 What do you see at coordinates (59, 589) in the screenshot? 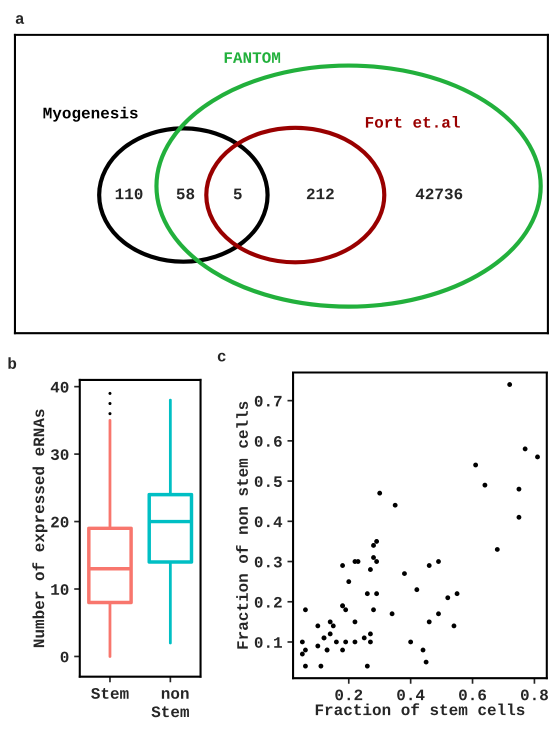
I see `y-tick-label: 10` at bounding box center [59, 589].